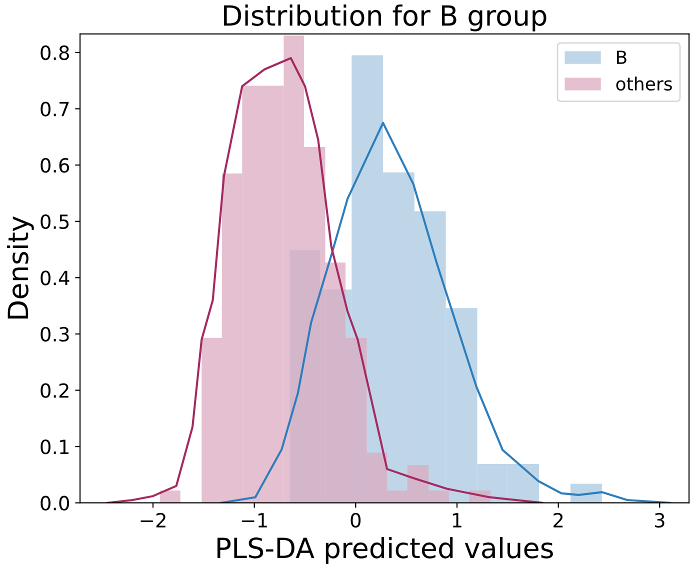 Image resolution: width=696 pixels, height=565 pixels. Describe the element at coordinates (20, 267) in the screenshot. I see `y-axis-title: Density` at that location.